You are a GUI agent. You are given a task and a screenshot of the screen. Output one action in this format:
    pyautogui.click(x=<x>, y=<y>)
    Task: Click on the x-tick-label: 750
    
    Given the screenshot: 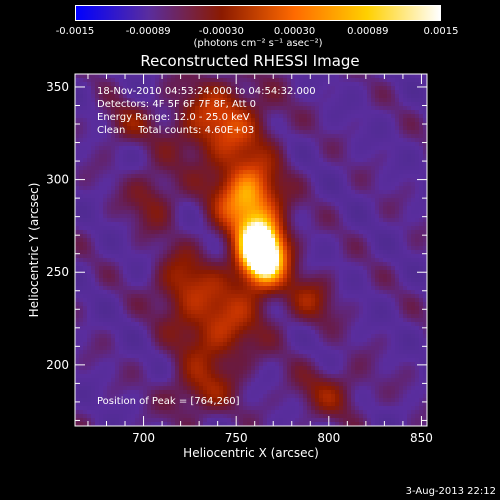 What is the action you would take?
    pyautogui.click(x=236, y=438)
    